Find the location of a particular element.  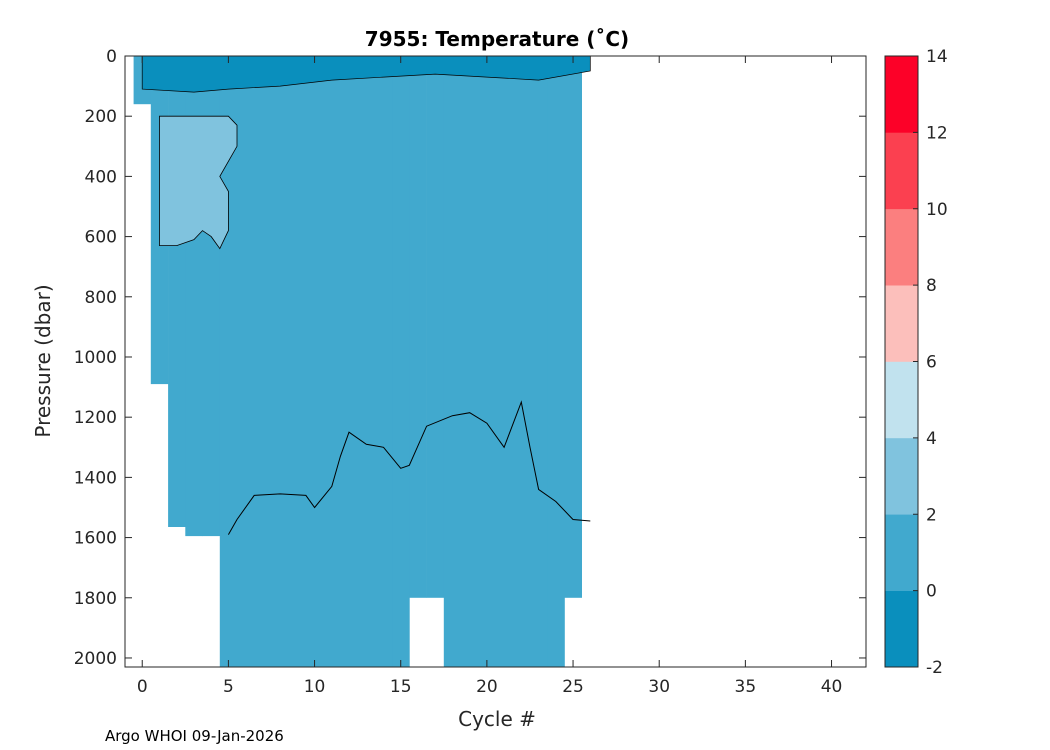

x-tick-label: 30 is located at coordinates (659, 687).